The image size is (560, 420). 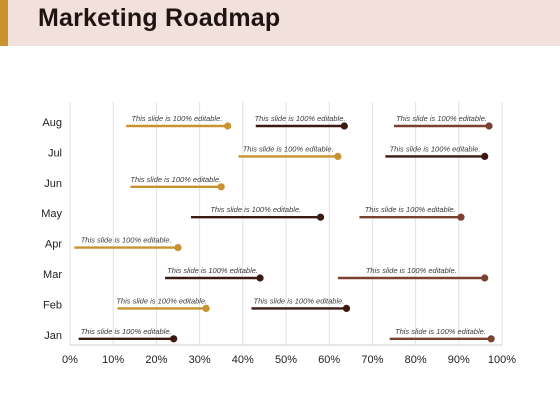 I want to click on header-shape-left, so click(x=252, y=25).